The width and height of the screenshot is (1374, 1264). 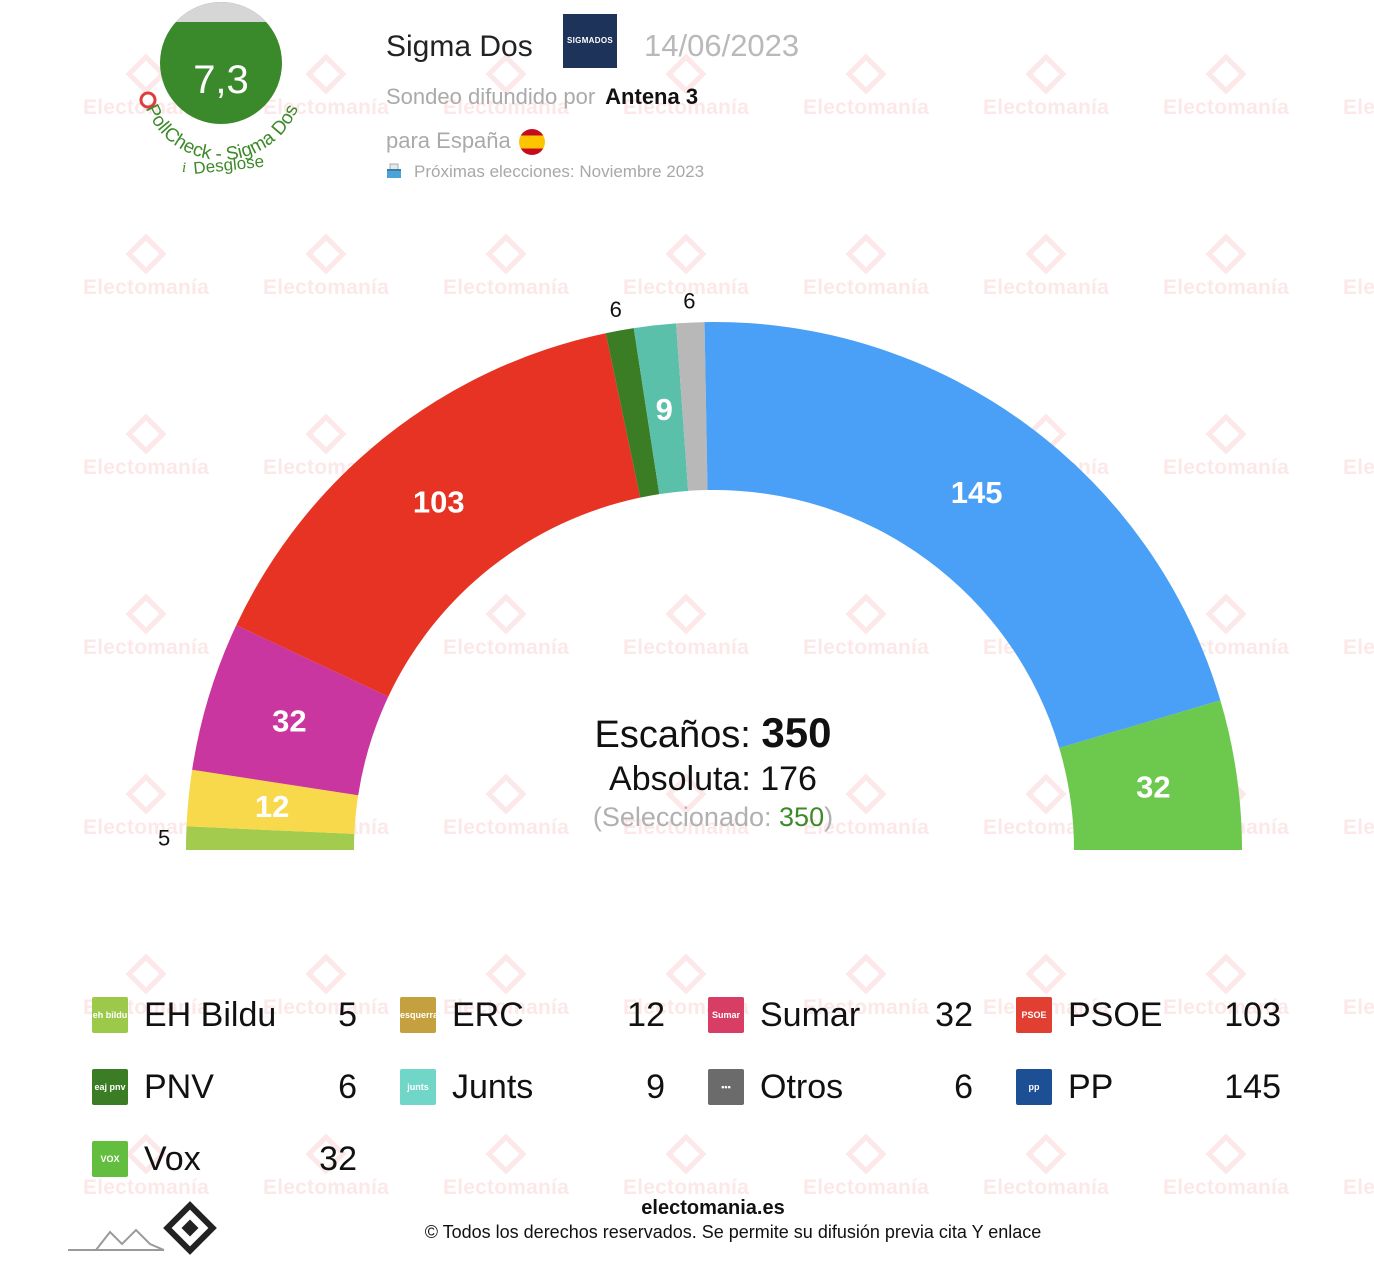 I want to click on score-circle: 7,3, so click(x=221, y=63).